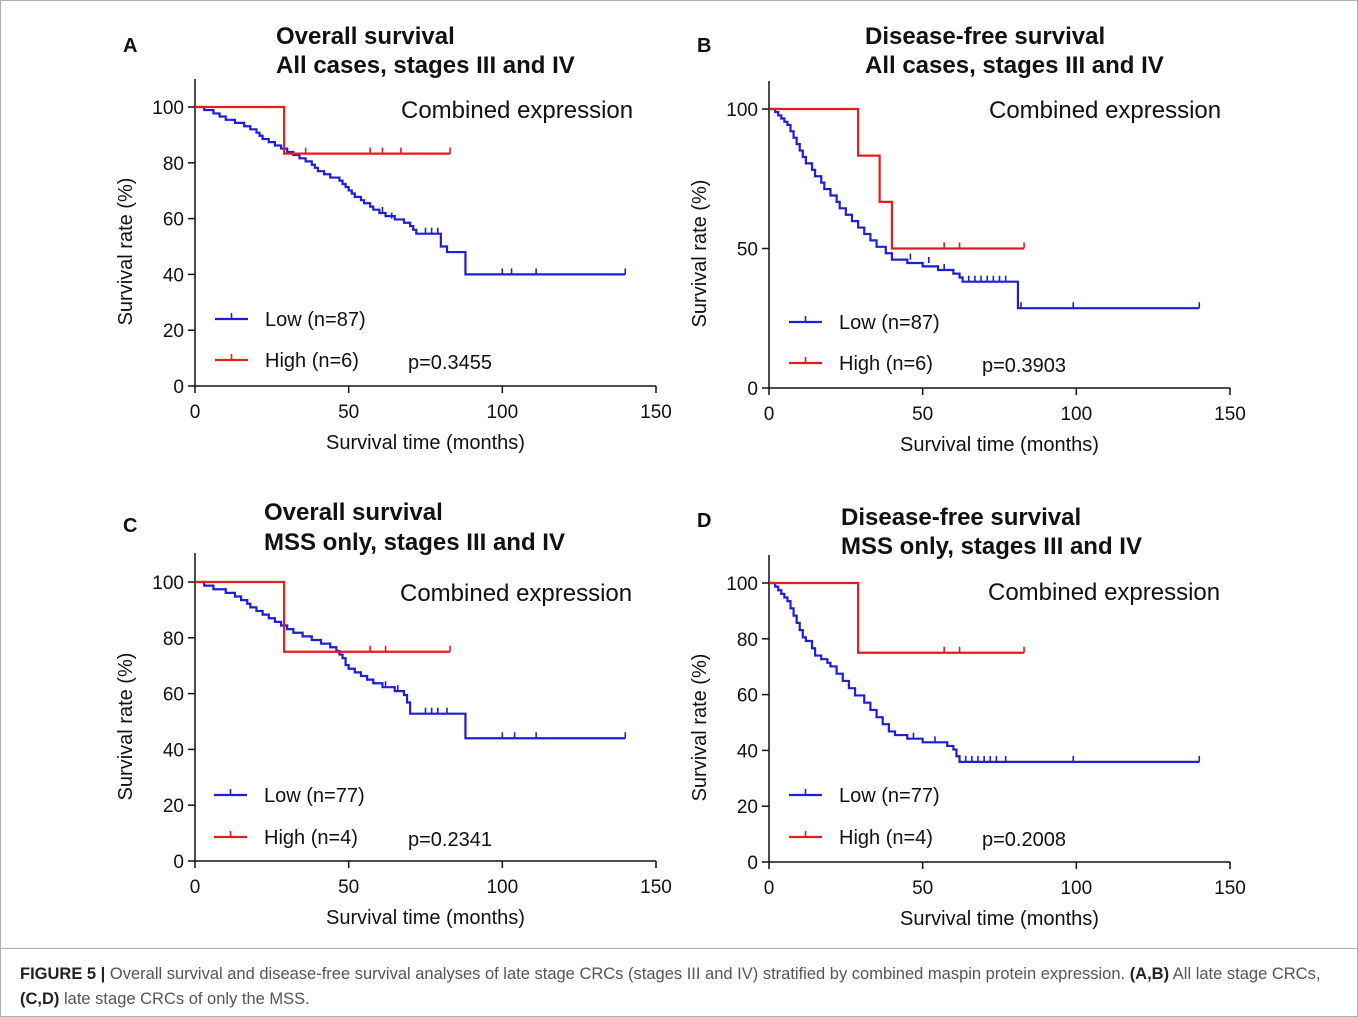 Image resolution: width=1358 pixels, height=1017 pixels. Describe the element at coordinates (502, 887) in the screenshot. I see `x-tick-label-c: 100` at that location.